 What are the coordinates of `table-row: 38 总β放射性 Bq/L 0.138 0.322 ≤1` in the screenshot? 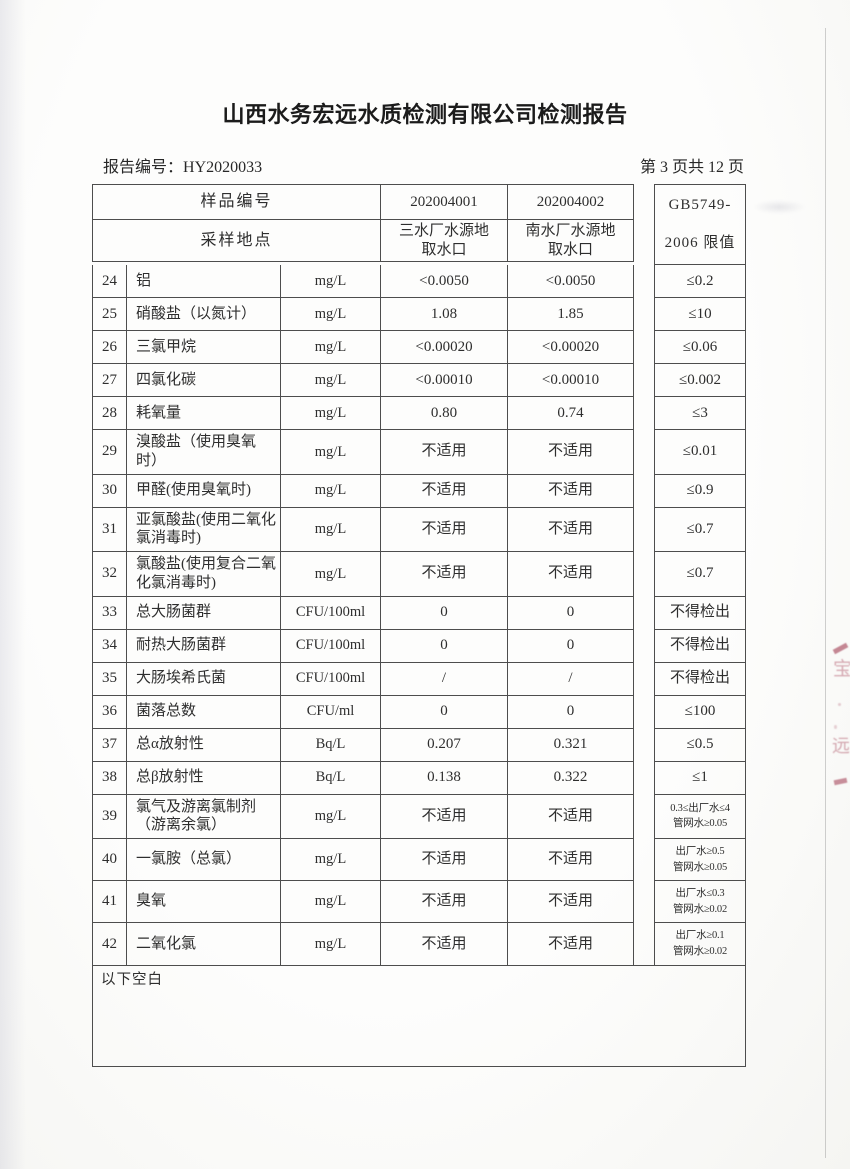 It's located at (419, 778).